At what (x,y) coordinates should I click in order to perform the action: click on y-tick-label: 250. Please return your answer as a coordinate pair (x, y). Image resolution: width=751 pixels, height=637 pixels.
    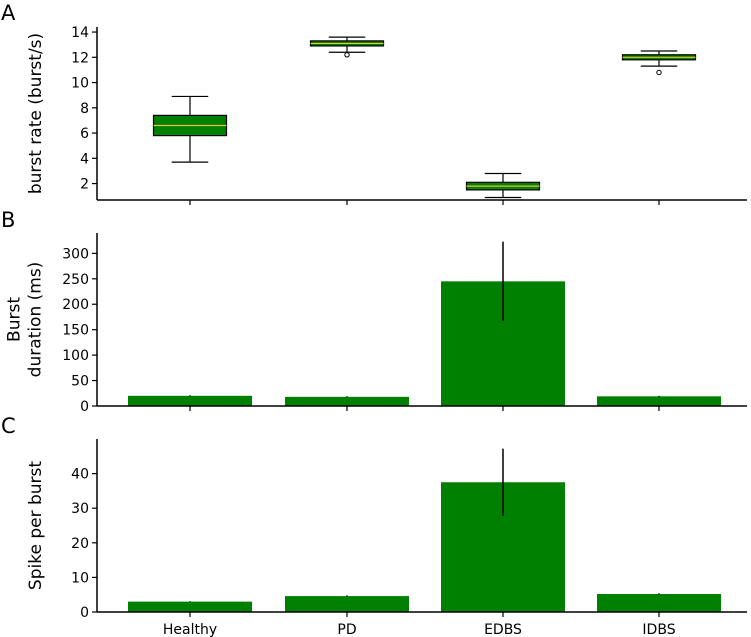
    Looking at the image, I should click on (75, 280).